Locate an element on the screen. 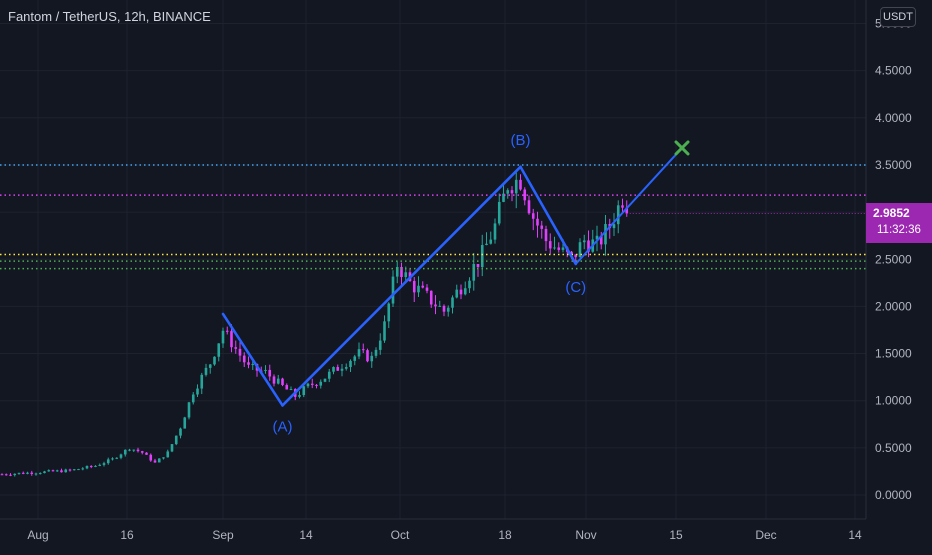  target-marker is located at coordinates (682, 148).